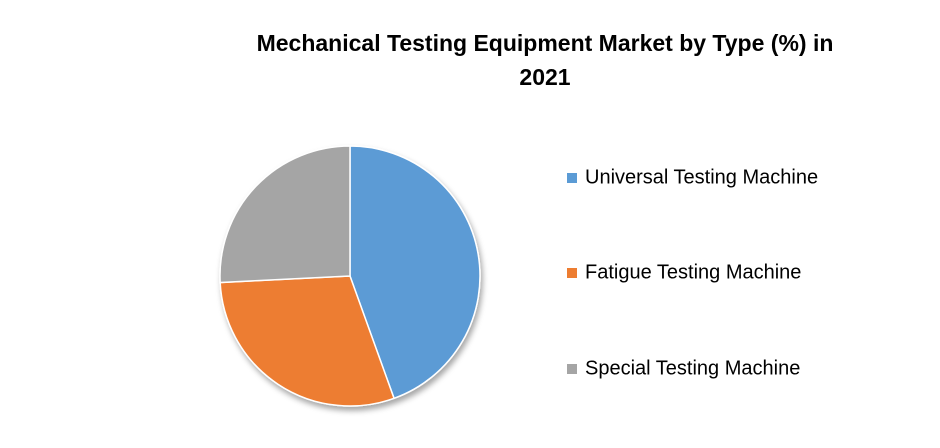 Image resolution: width=940 pixels, height=448 pixels. I want to click on legend-label: Universal Testing Machine, so click(701, 177).